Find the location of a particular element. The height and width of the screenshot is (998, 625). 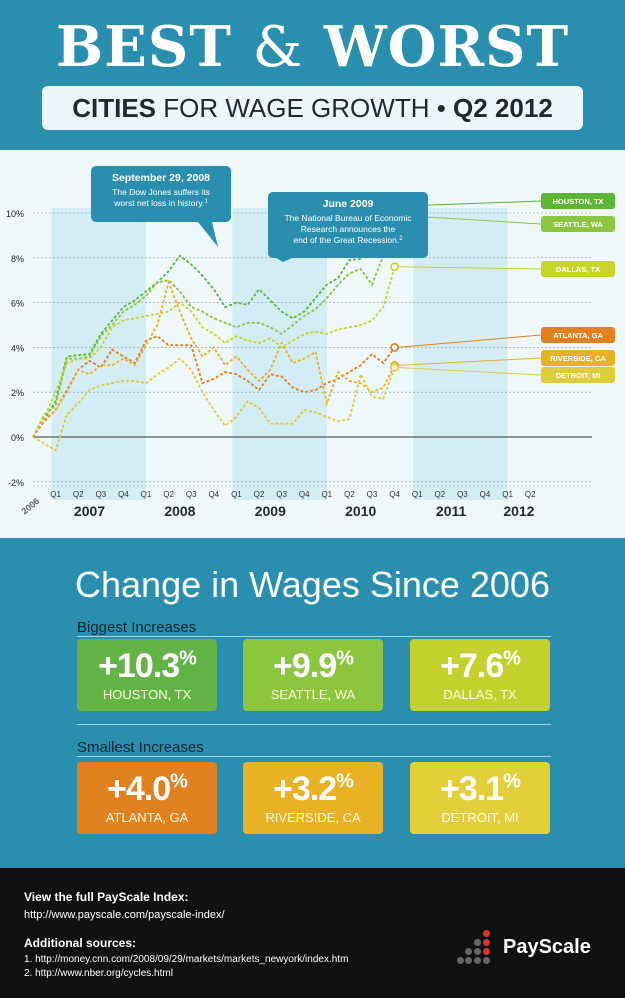

series-line-riverside is located at coordinates (214, 358).